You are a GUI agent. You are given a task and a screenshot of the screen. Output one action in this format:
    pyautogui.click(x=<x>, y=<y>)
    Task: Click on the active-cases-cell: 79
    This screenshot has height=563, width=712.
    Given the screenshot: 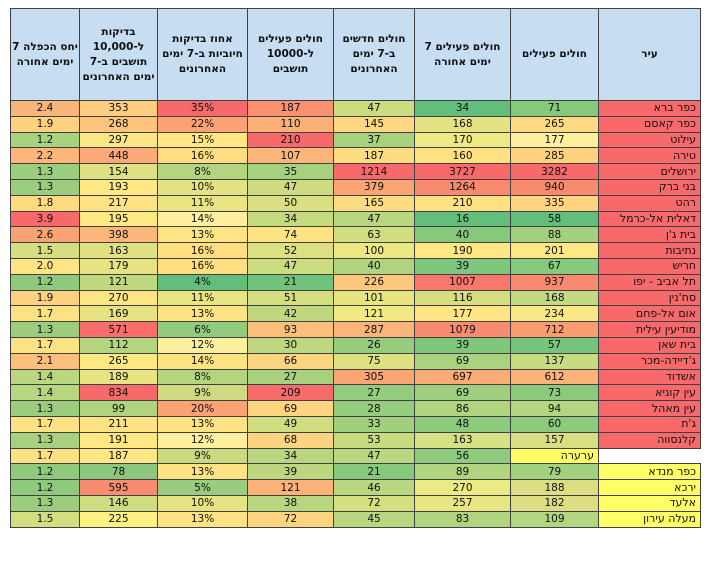 What is the action you would take?
    pyautogui.click(x=554, y=472)
    